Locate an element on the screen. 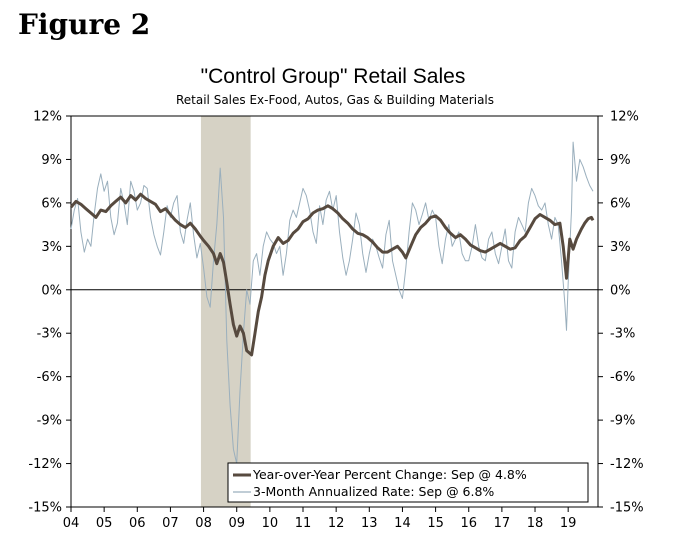  x-tick-label: 16 is located at coordinates (468, 523).